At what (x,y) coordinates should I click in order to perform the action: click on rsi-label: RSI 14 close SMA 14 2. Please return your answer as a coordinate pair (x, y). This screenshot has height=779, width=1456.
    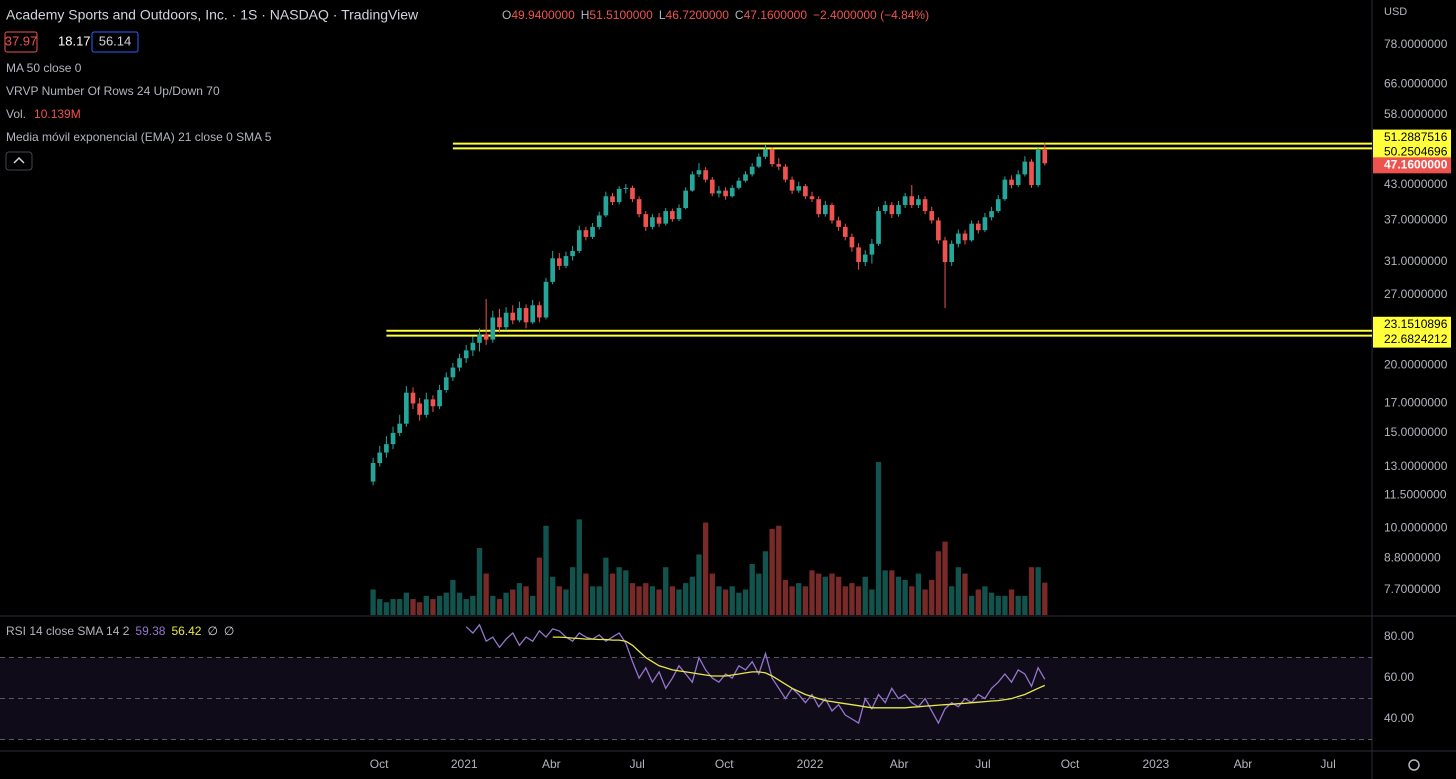
    Looking at the image, I should click on (68, 631).